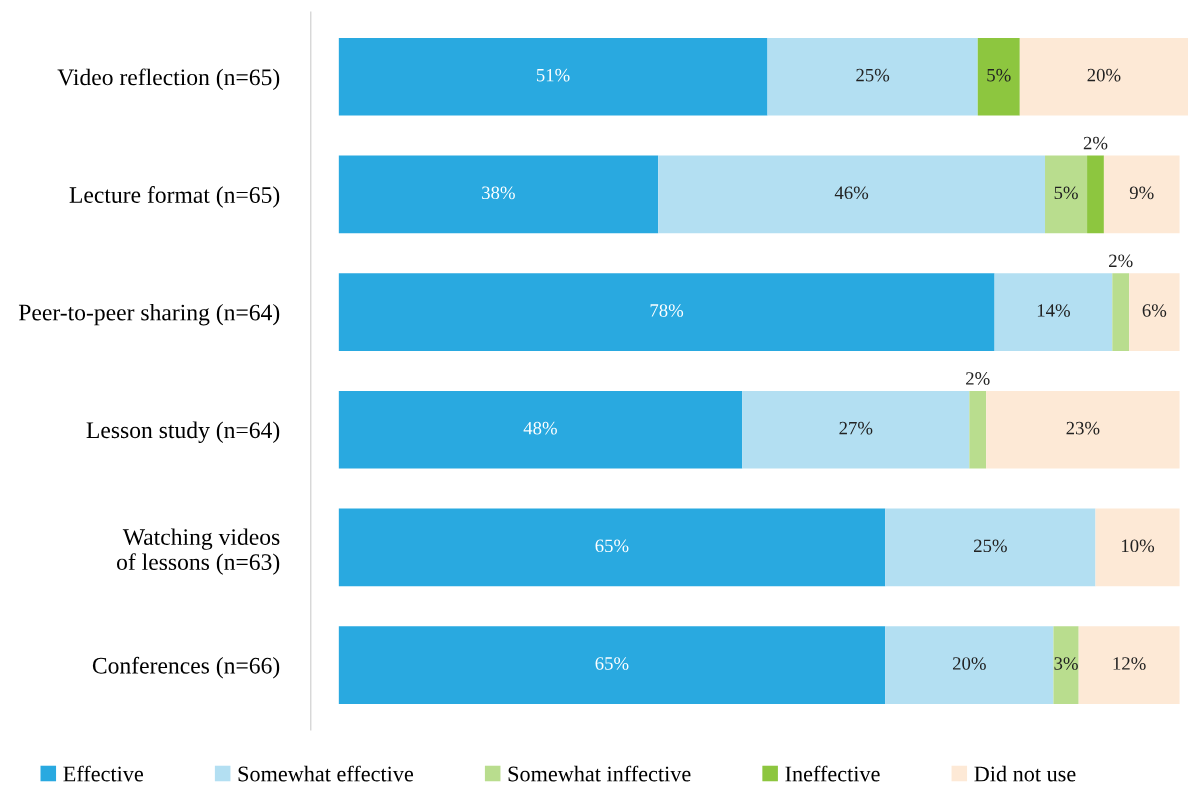 Image resolution: width=1188 pixels, height=802 pixels. Describe the element at coordinates (168, 79) in the screenshot. I see `y-tick-label: Video reflection (n=65)` at that location.